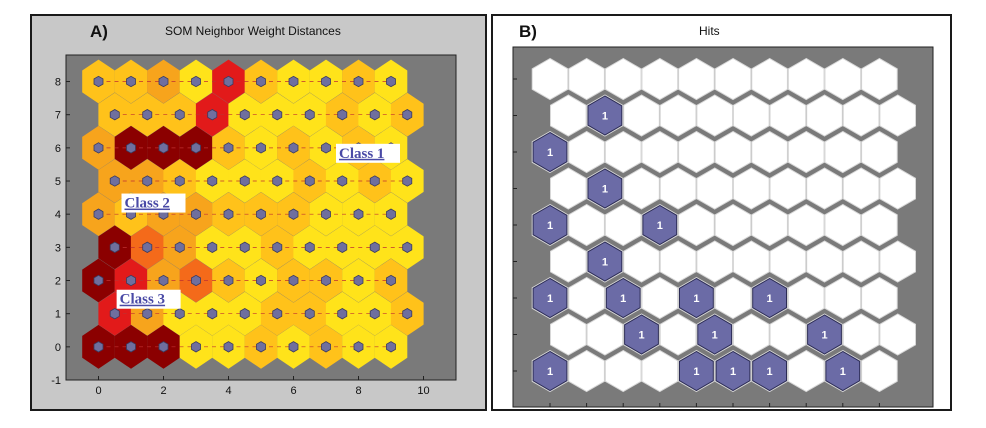 The image size is (986, 428). What do you see at coordinates (253, 31) in the screenshot?
I see `som-distance-title: SOM Neighbor Weight Distances` at bounding box center [253, 31].